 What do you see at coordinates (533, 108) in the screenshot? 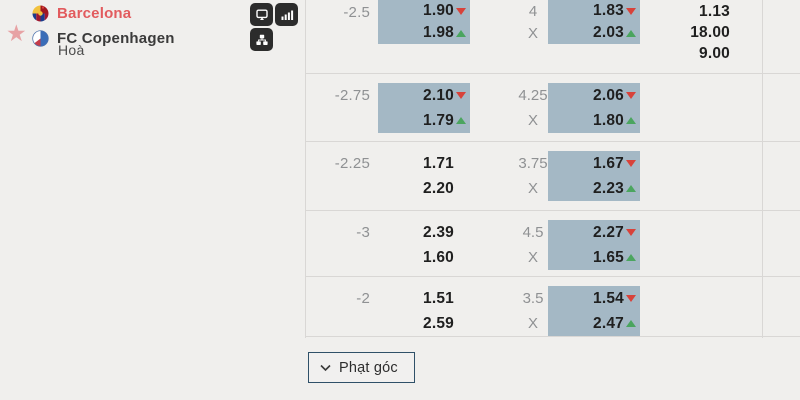
I see `total-line-label: 4.25 X` at bounding box center [533, 108].